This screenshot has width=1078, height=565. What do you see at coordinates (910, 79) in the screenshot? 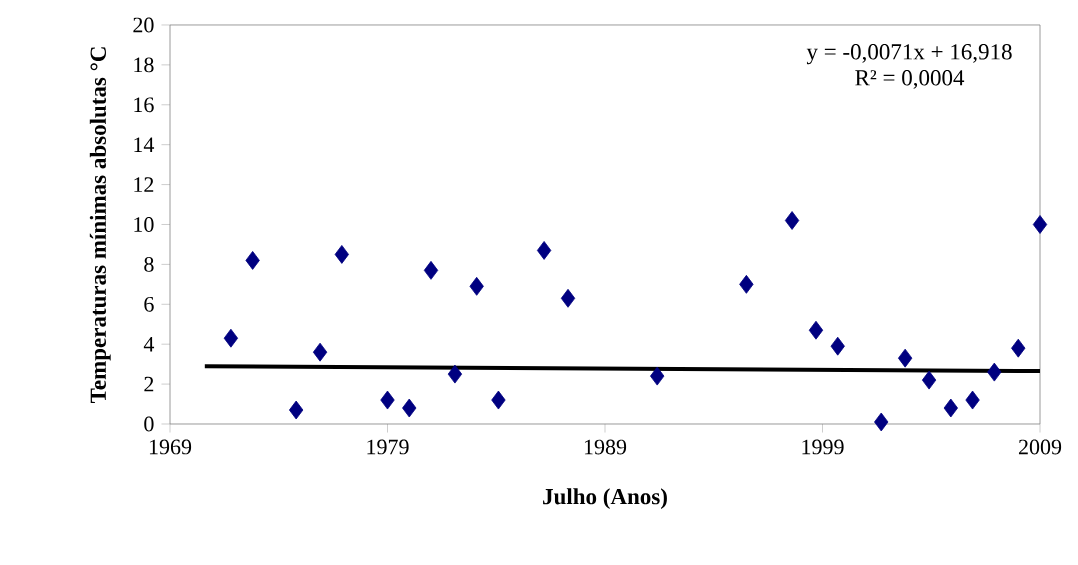
I see `annotation: R² = 0,0004` at bounding box center [910, 79].